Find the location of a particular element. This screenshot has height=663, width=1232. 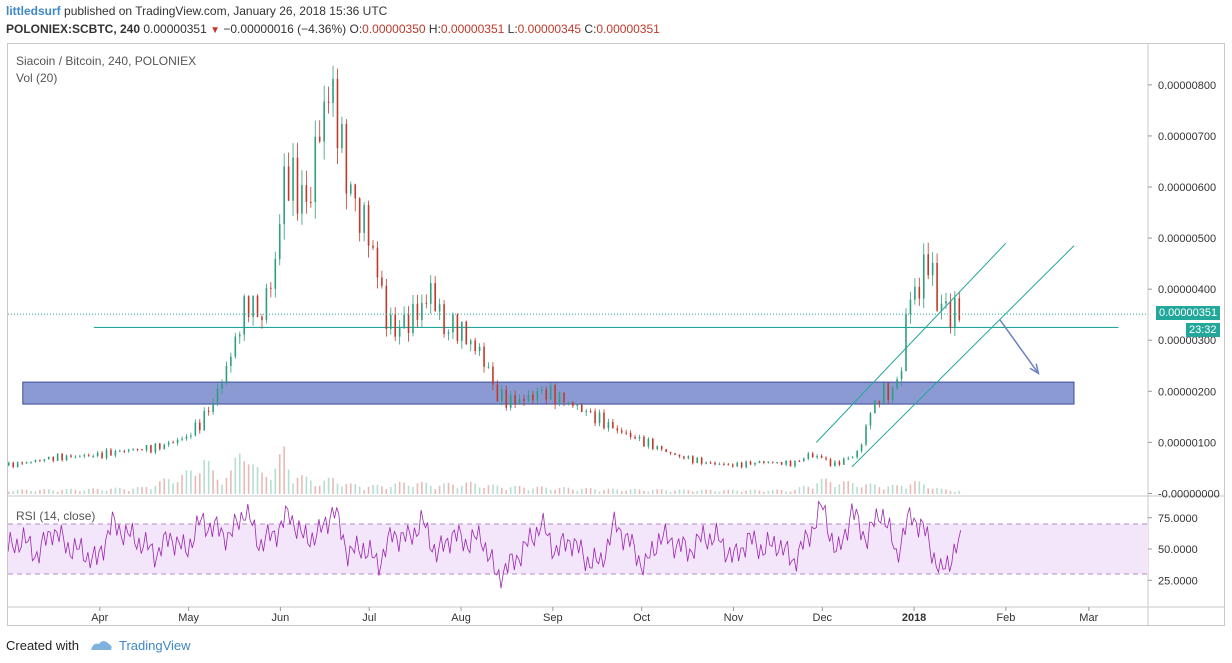

footer: Created with TradingView is located at coordinates (98, 645).